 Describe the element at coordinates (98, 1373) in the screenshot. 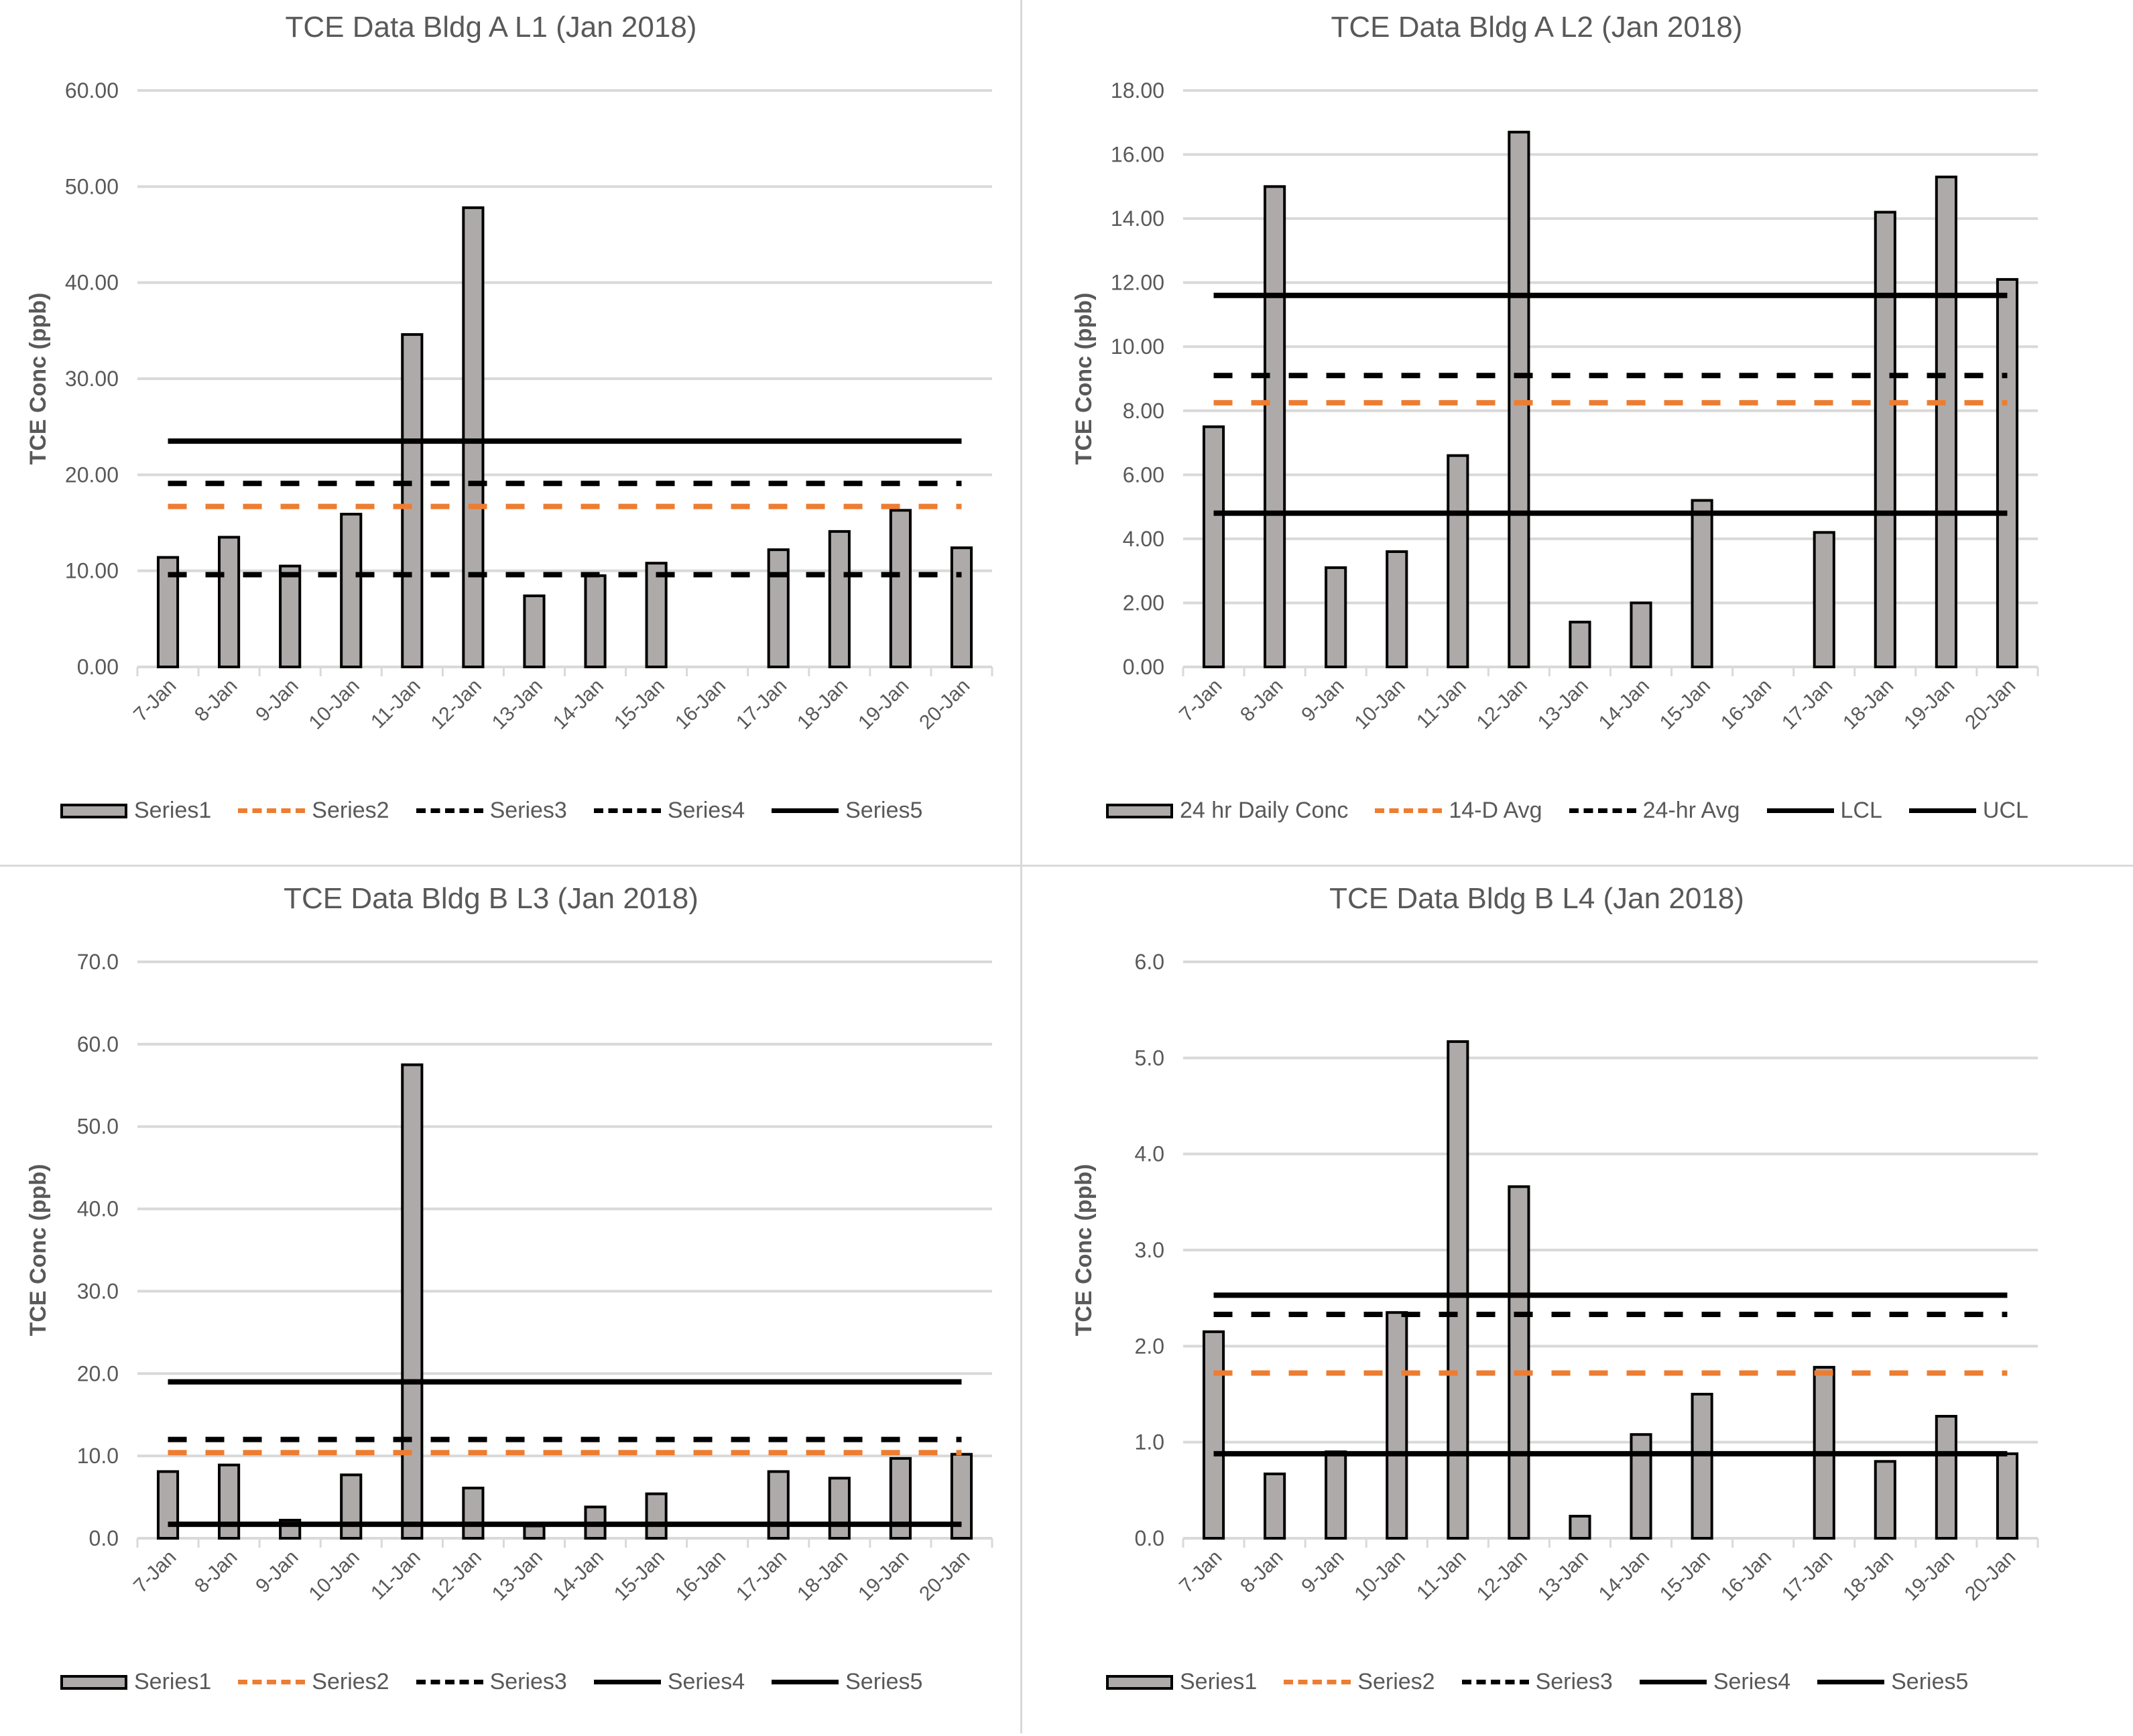

I see `y-tick-label: 20.0` at that location.